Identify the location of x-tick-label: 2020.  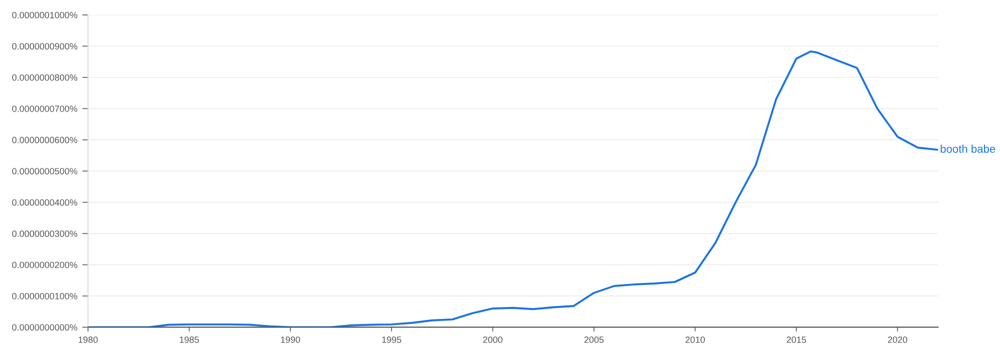
(898, 339).